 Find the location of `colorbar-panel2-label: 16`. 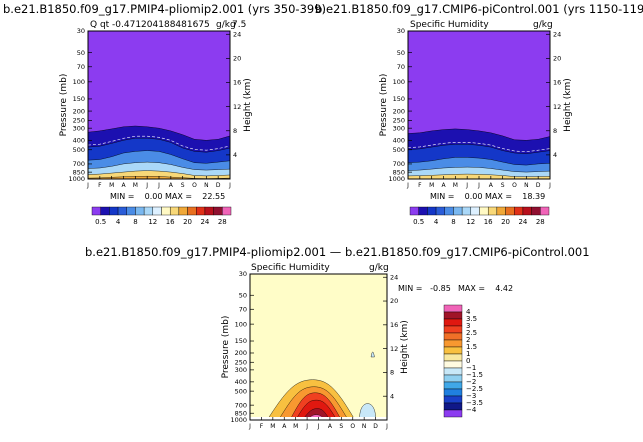

colorbar-panel2-label: 16 is located at coordinates (488, 222).